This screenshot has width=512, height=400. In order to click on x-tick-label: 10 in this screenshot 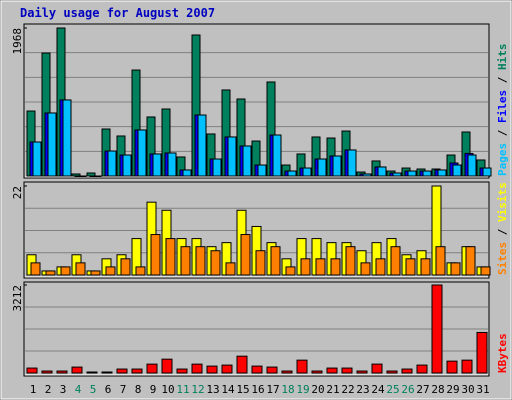, I will do `click(167, 389)`.